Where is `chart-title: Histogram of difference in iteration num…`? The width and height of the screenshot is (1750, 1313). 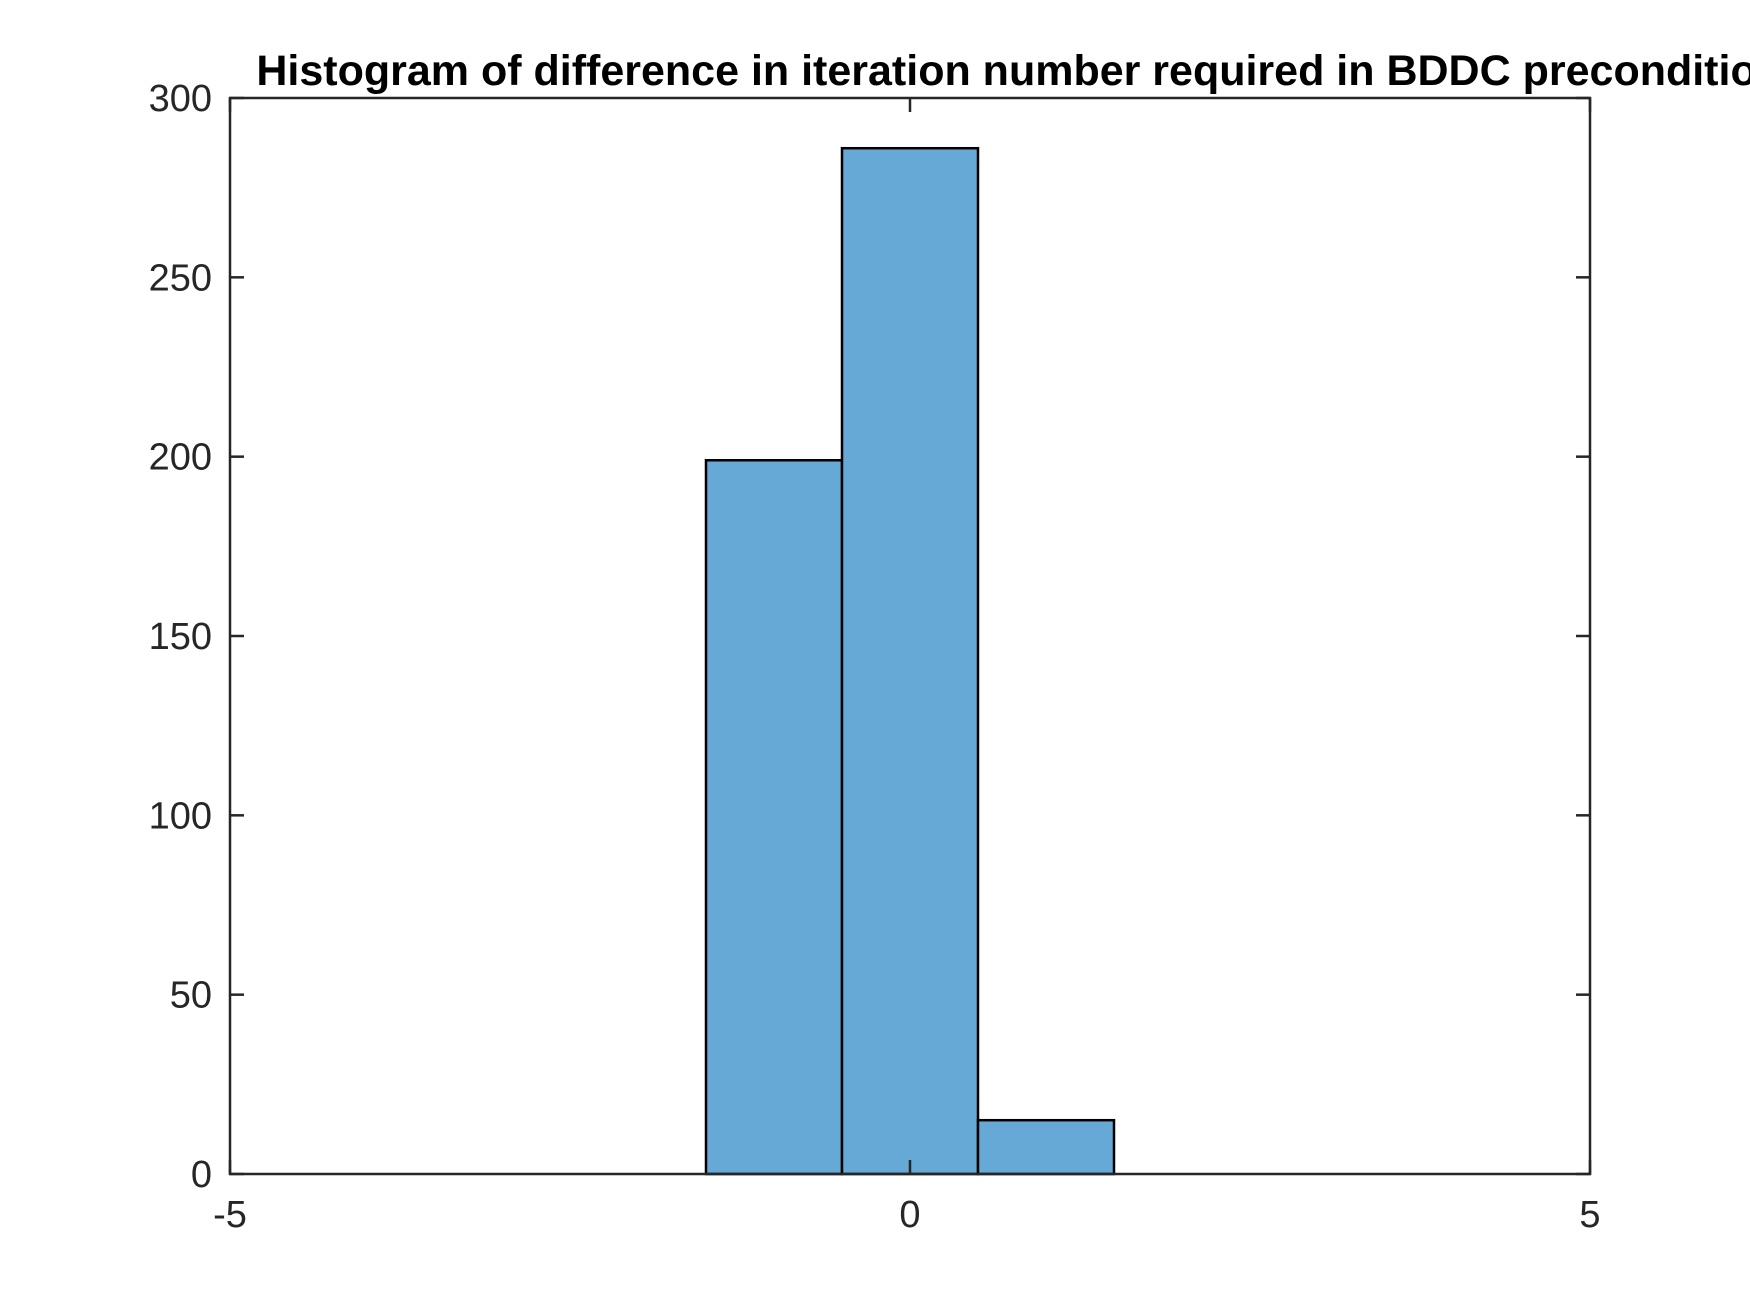
chart-title: Histogram of difference in iteration num… is located at coordinates (1003, 71).